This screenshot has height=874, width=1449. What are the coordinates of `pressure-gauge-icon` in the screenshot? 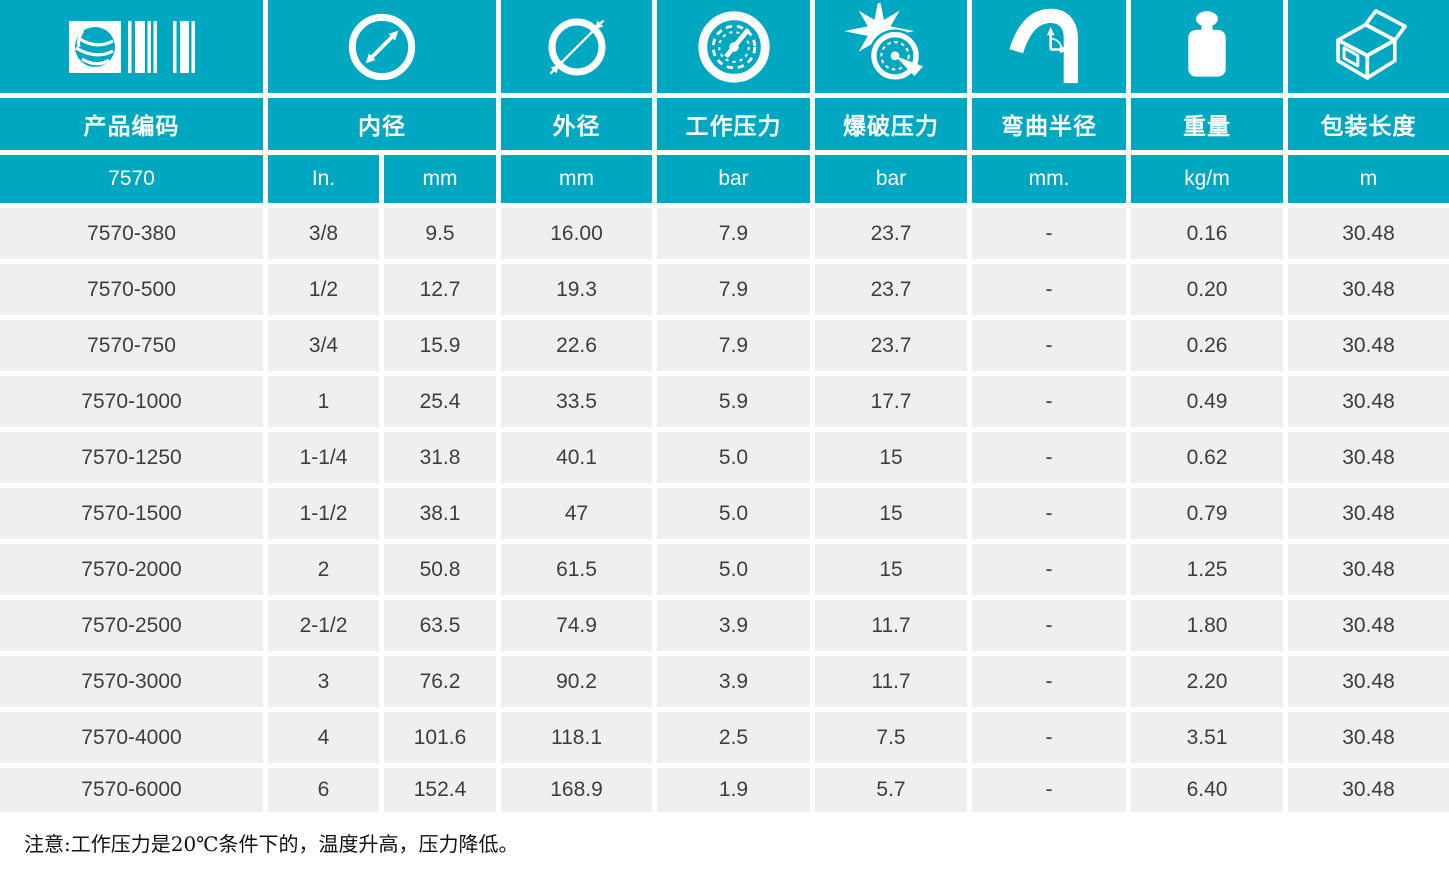 It's located at (733, 46).